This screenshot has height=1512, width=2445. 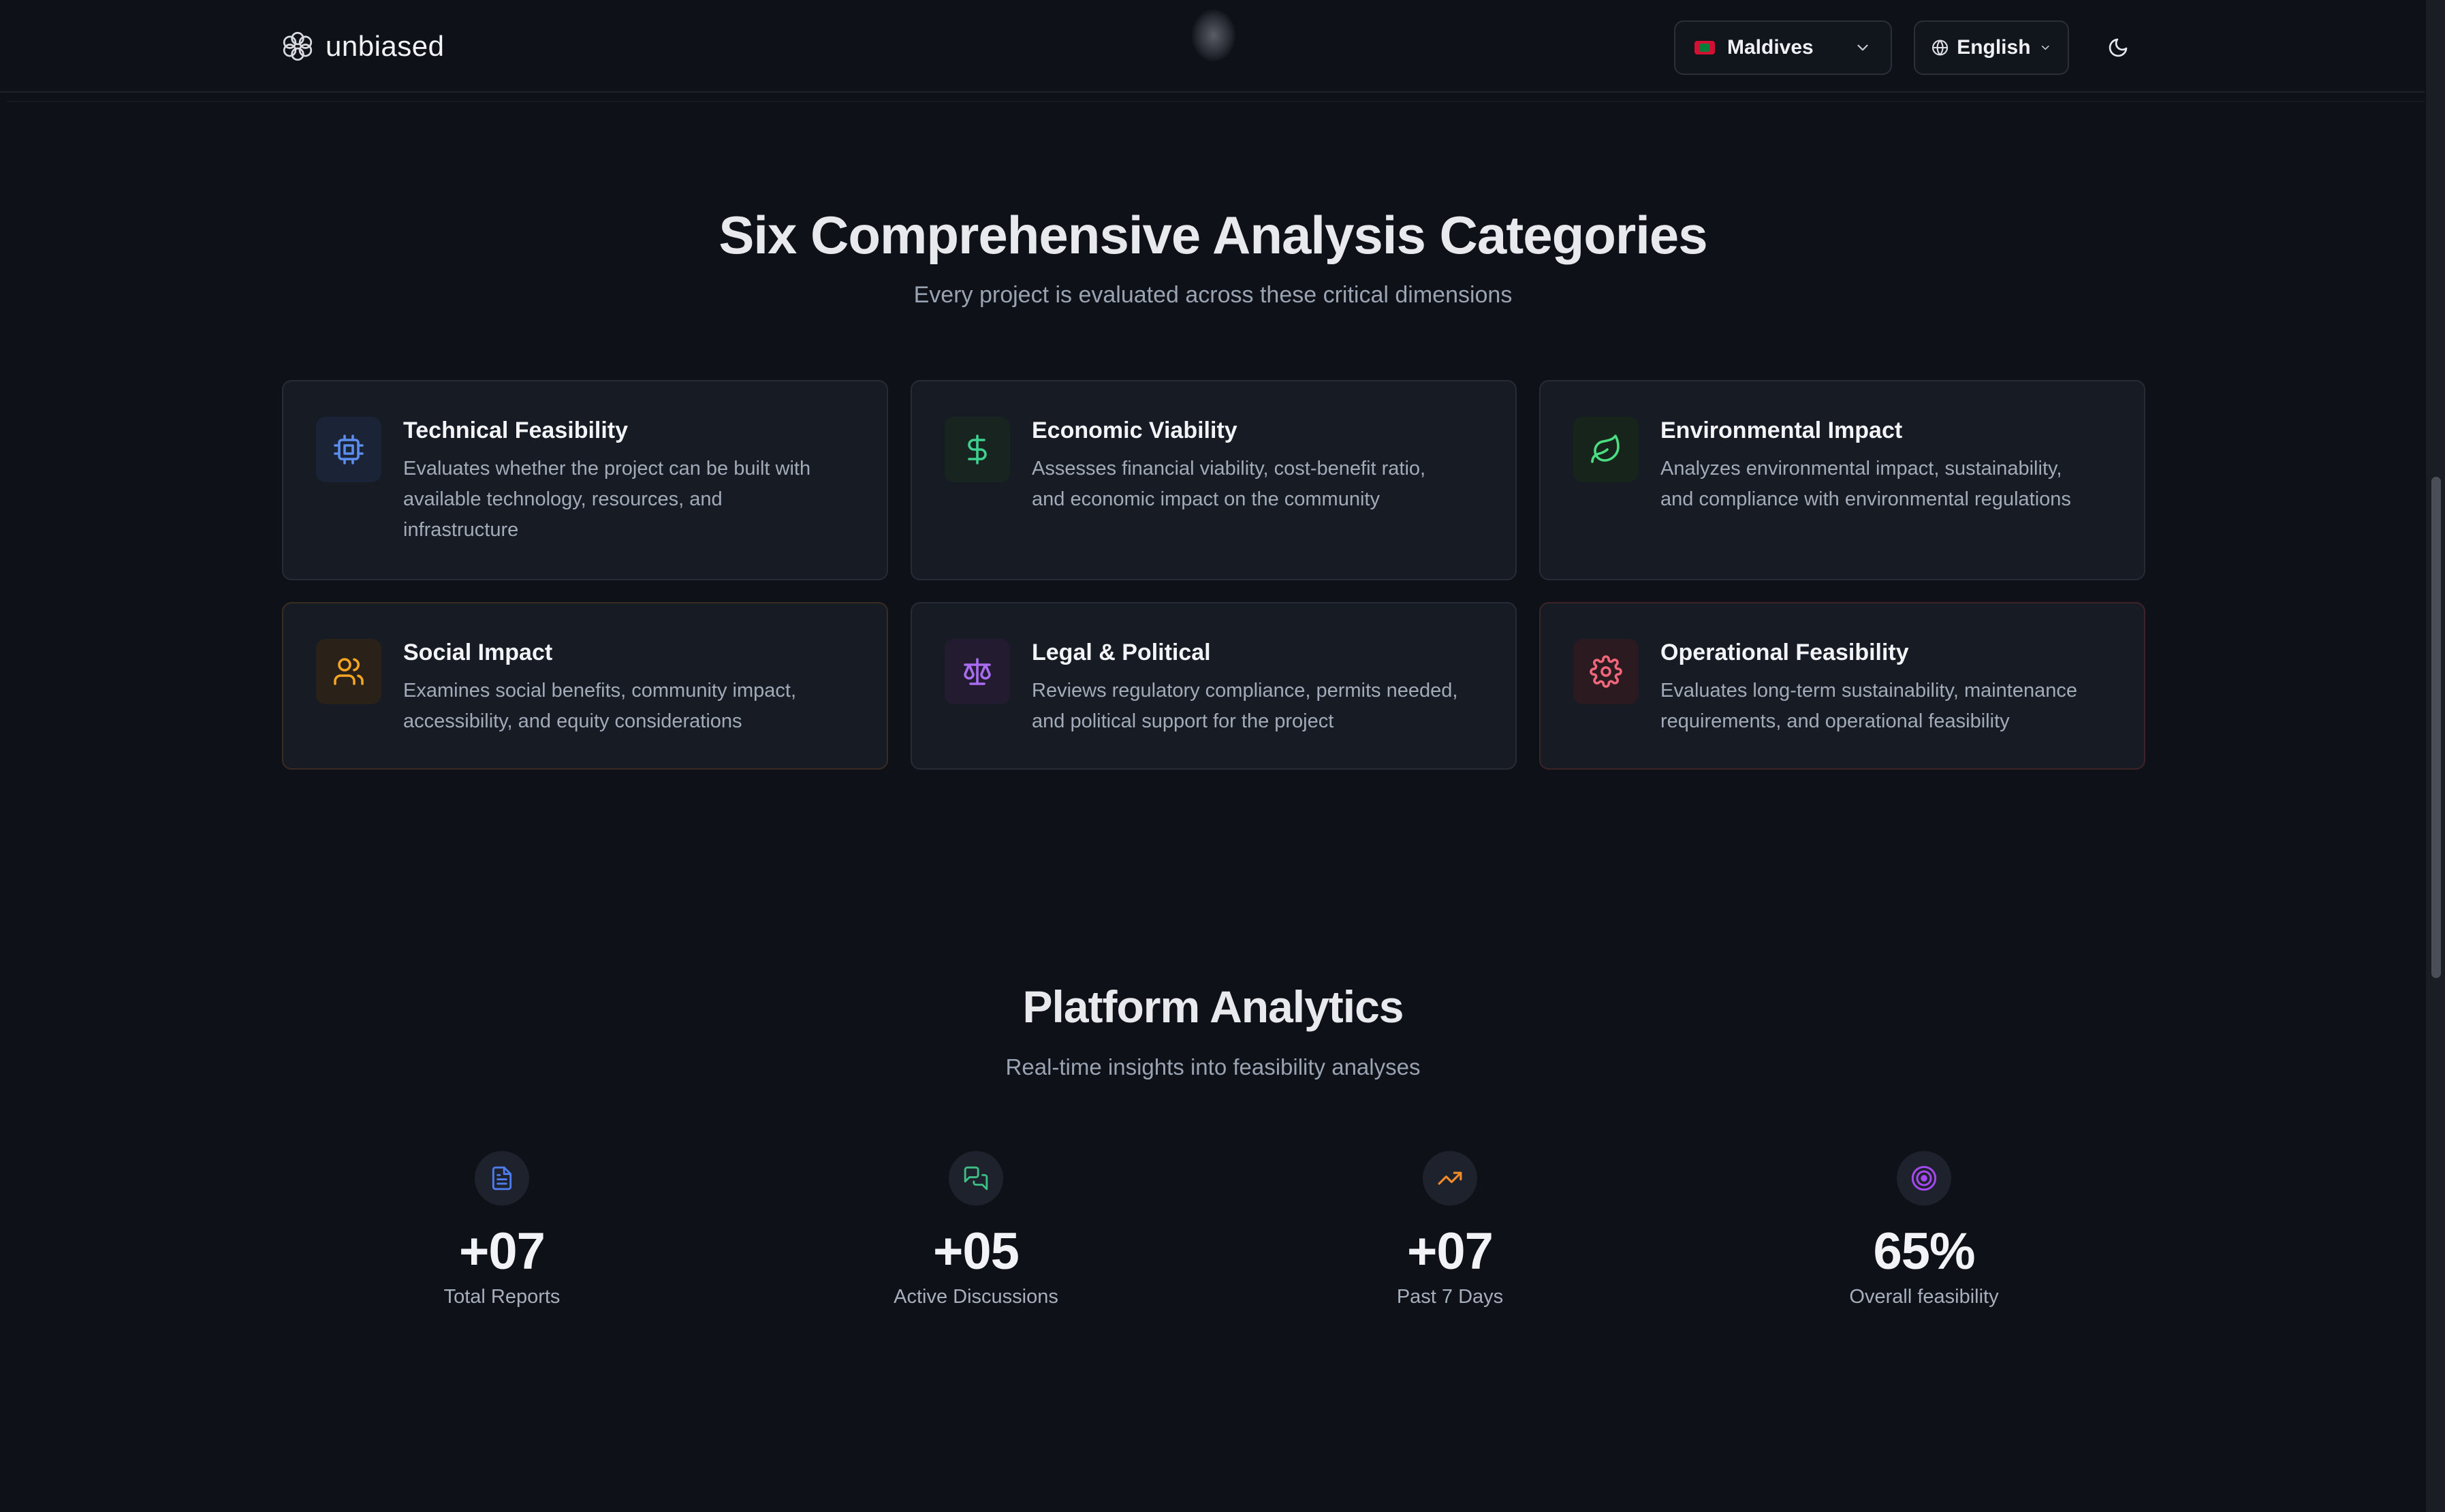 I want to click on language-select: English, so click(x=1992, y=48).